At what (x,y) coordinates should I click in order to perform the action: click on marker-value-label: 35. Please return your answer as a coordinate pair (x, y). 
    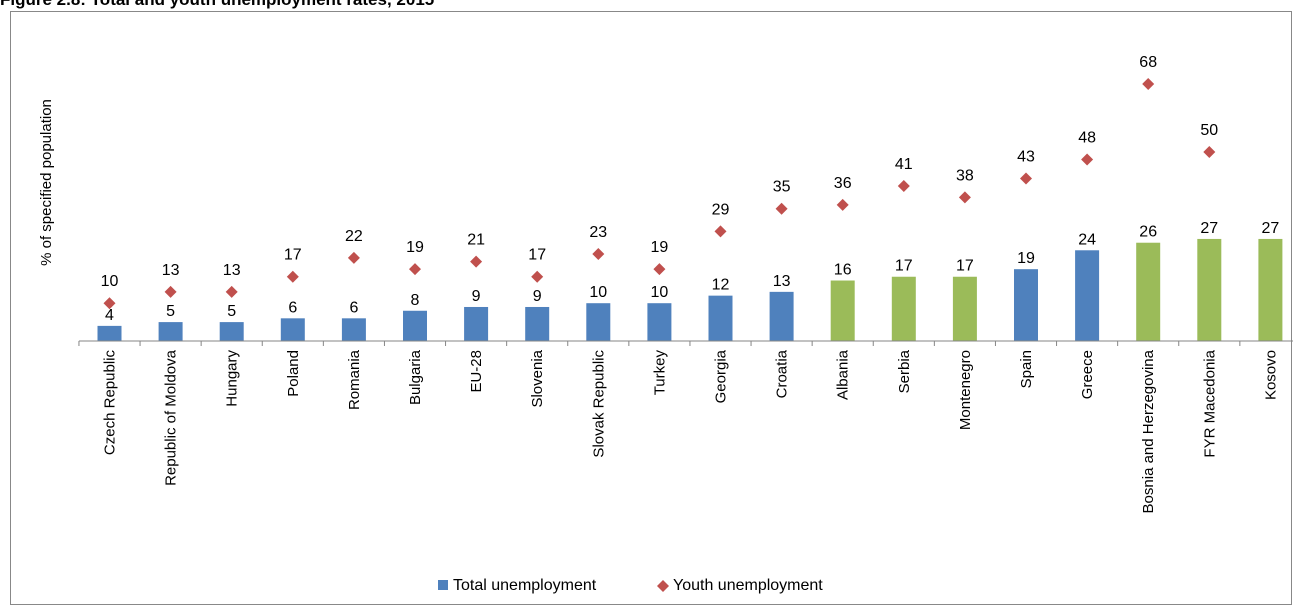
    Looking at the image, I should click on (782, 187).